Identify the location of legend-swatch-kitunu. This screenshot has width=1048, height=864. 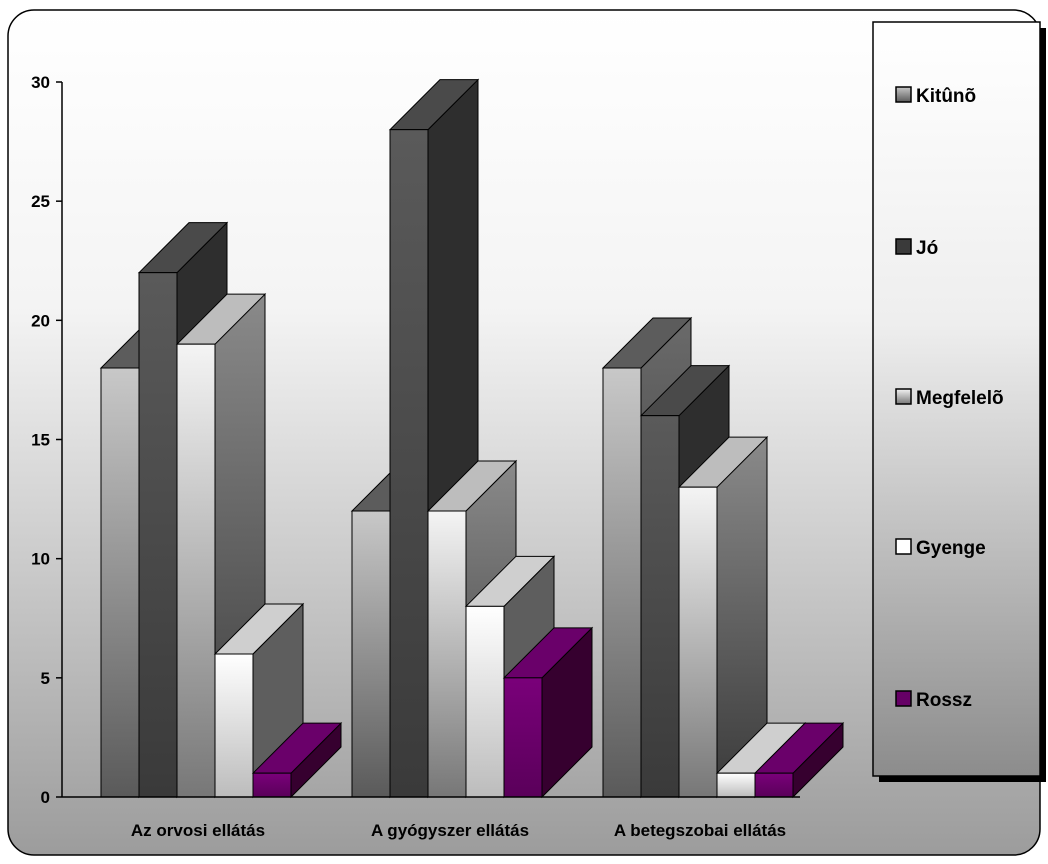
(903, 94).